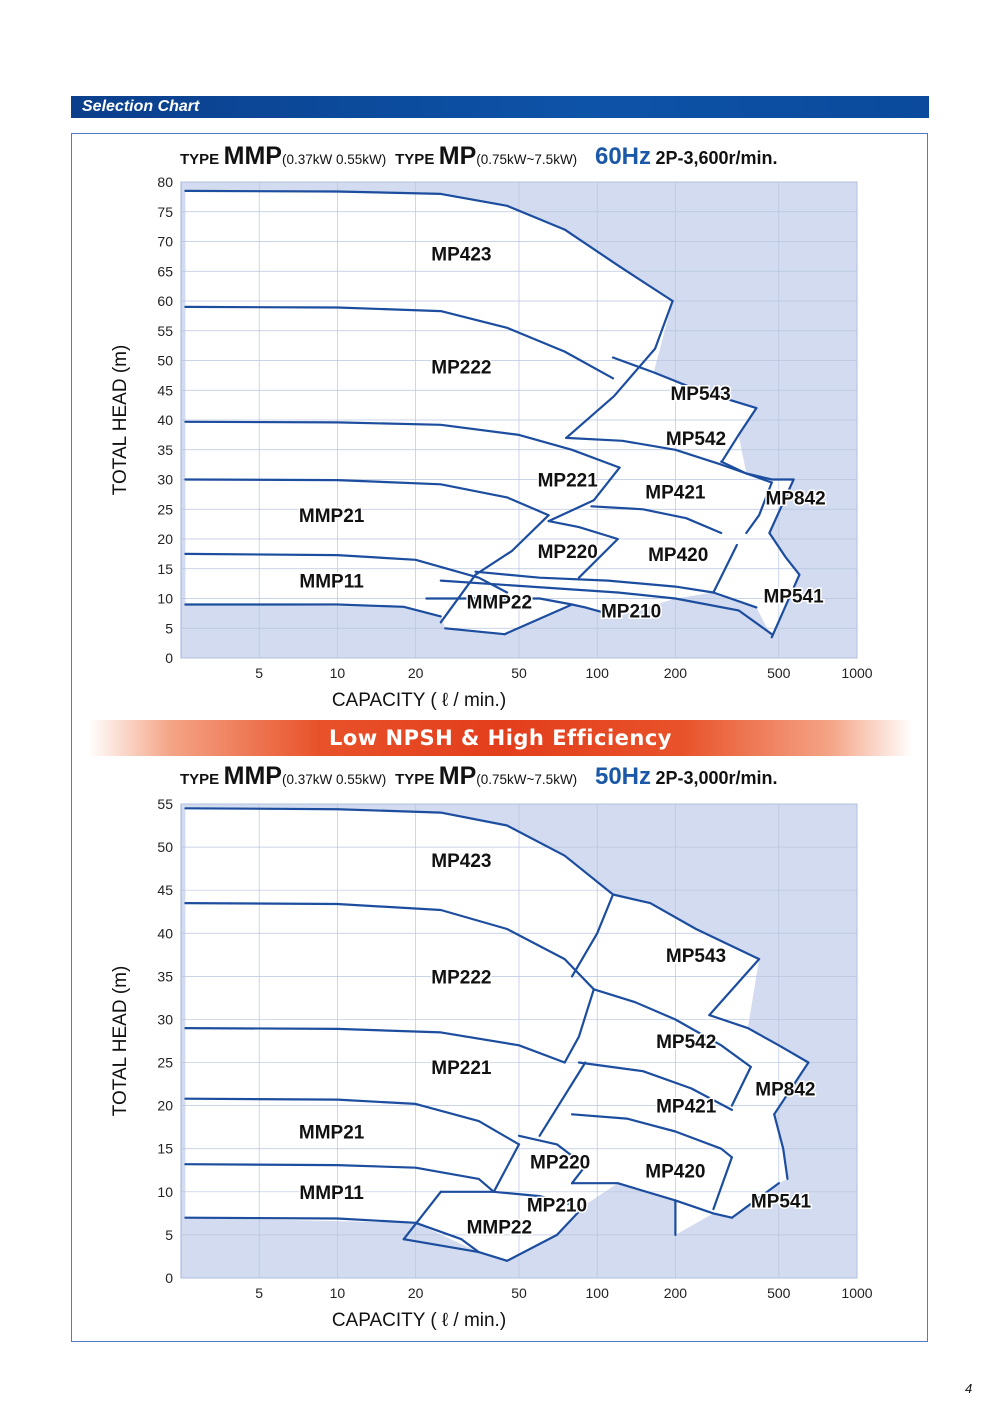  What do you see at coordinates (856, 673) in the screenshot?
I see `x-tick-label: 1000` at bounding box center [856, 673].